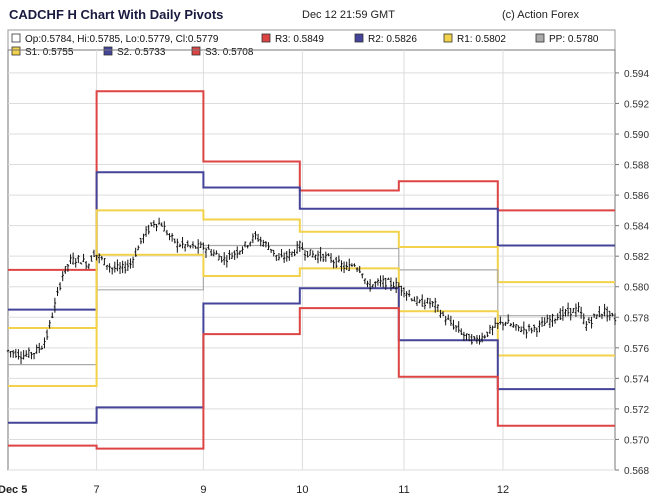  I want to click on y-tick-label: 0.570, so click(636, 440).